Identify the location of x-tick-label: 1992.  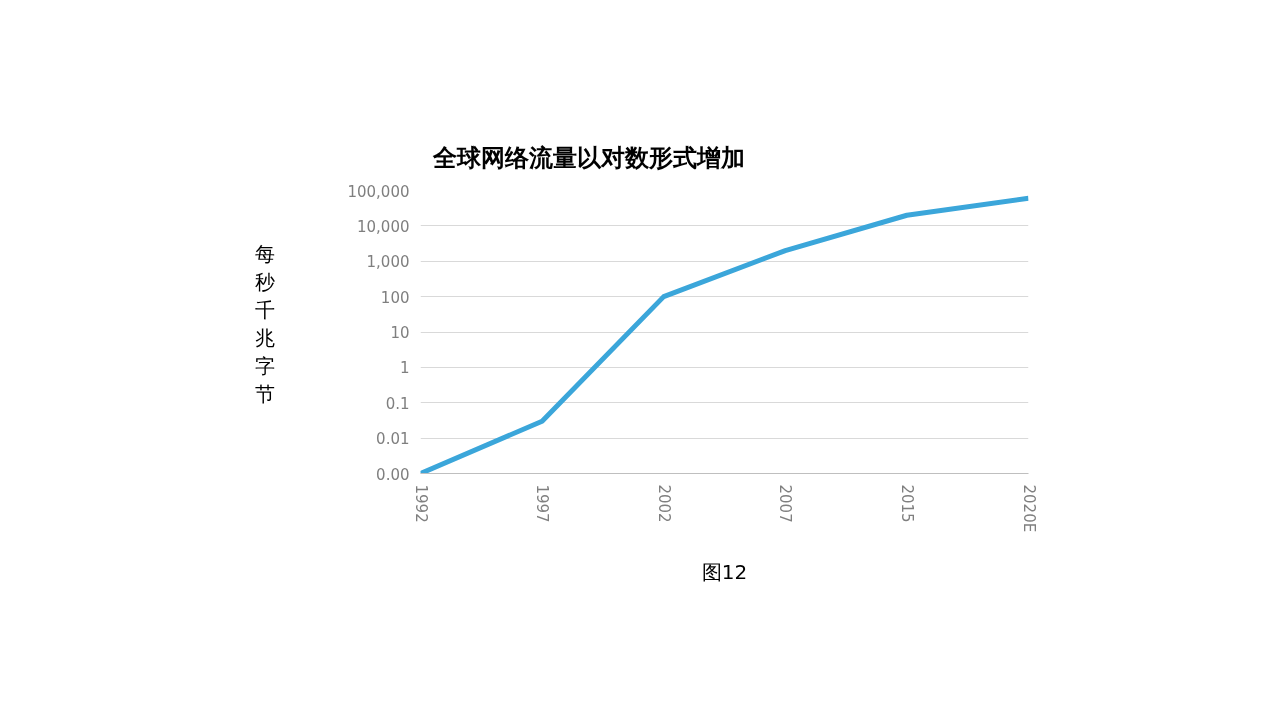
(420, 503).